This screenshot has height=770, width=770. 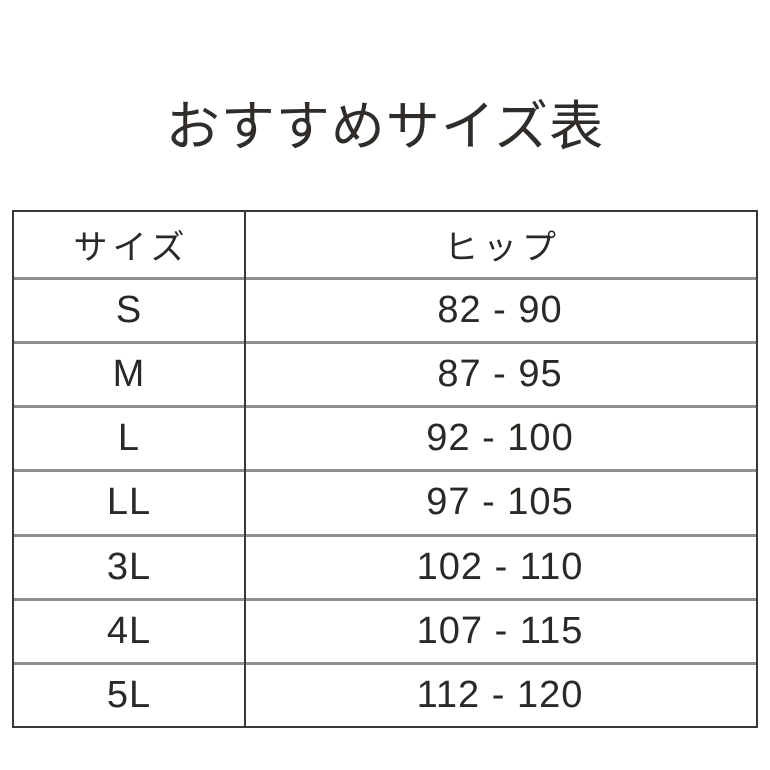 I want to click on size-label: S, so click(x=129, y=310).